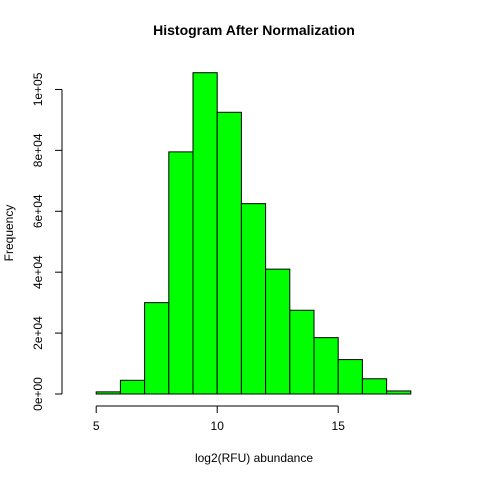 The height and width of the screenshot is (480, 480). Describe the element at coordinates (254, 30) in the screenshot. I see `chart-title: Histogram After Normalization` at that location.